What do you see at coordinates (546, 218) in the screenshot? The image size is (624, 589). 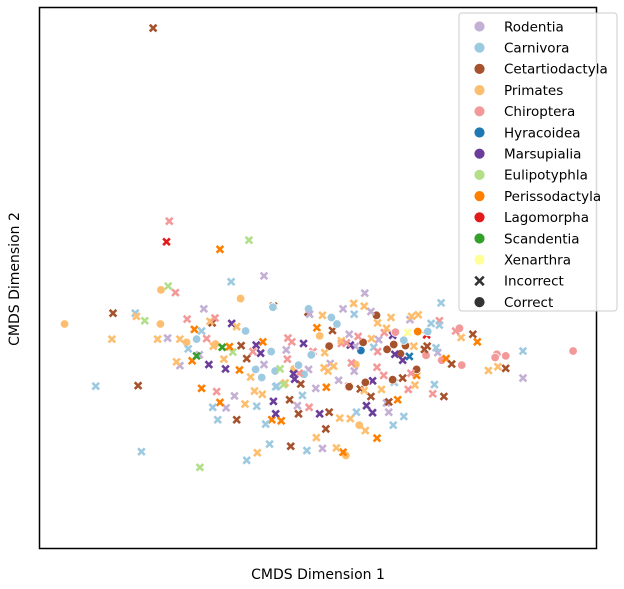 I see `legend-label-lagomorpha: Lagomorpha` at bounding box center [546, 218].